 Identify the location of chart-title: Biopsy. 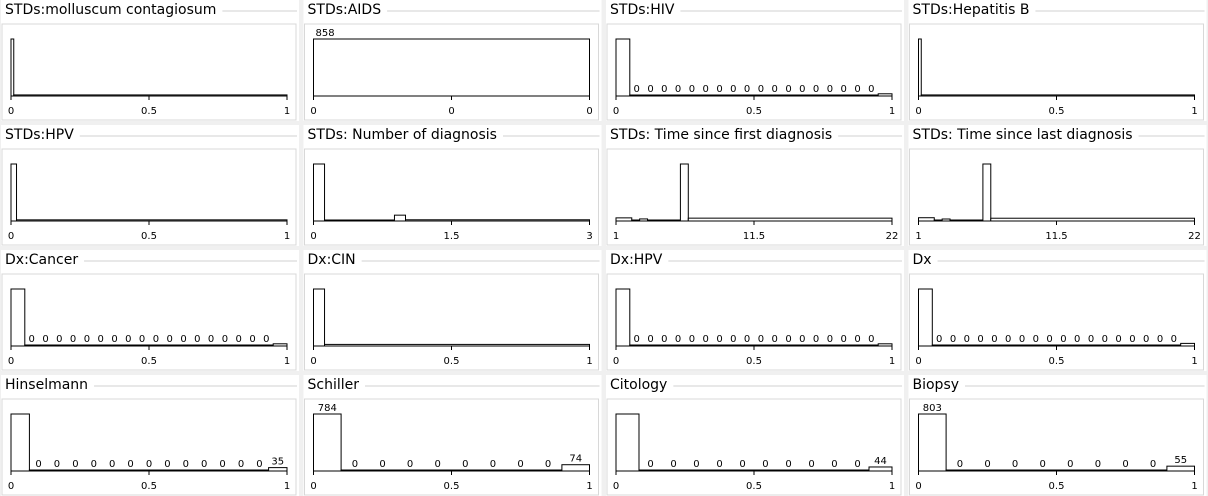
(936, 385).